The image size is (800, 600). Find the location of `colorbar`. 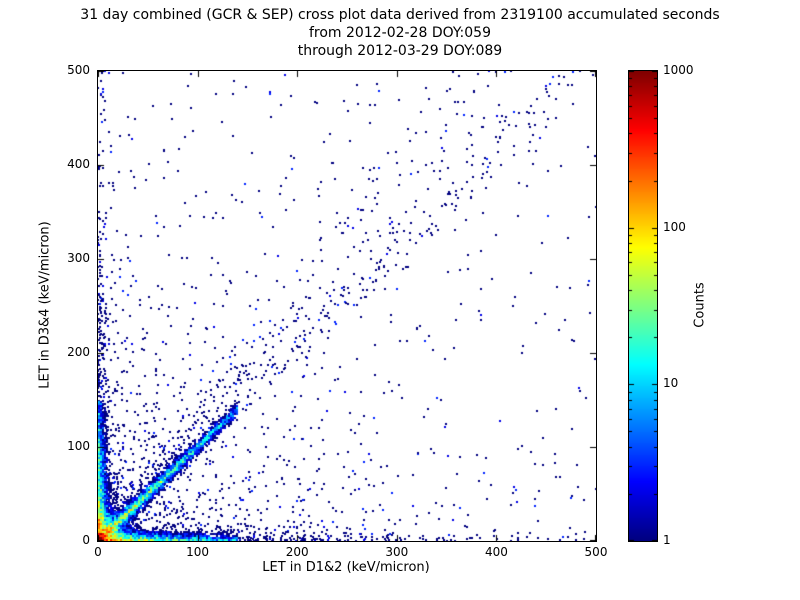

colorbar is located at coordinates (643, 306).